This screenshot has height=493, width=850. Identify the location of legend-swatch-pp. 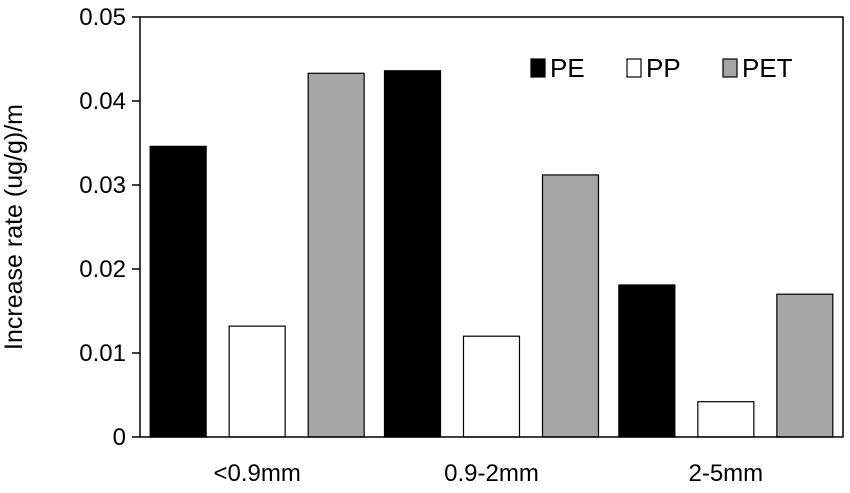
(634, 68).